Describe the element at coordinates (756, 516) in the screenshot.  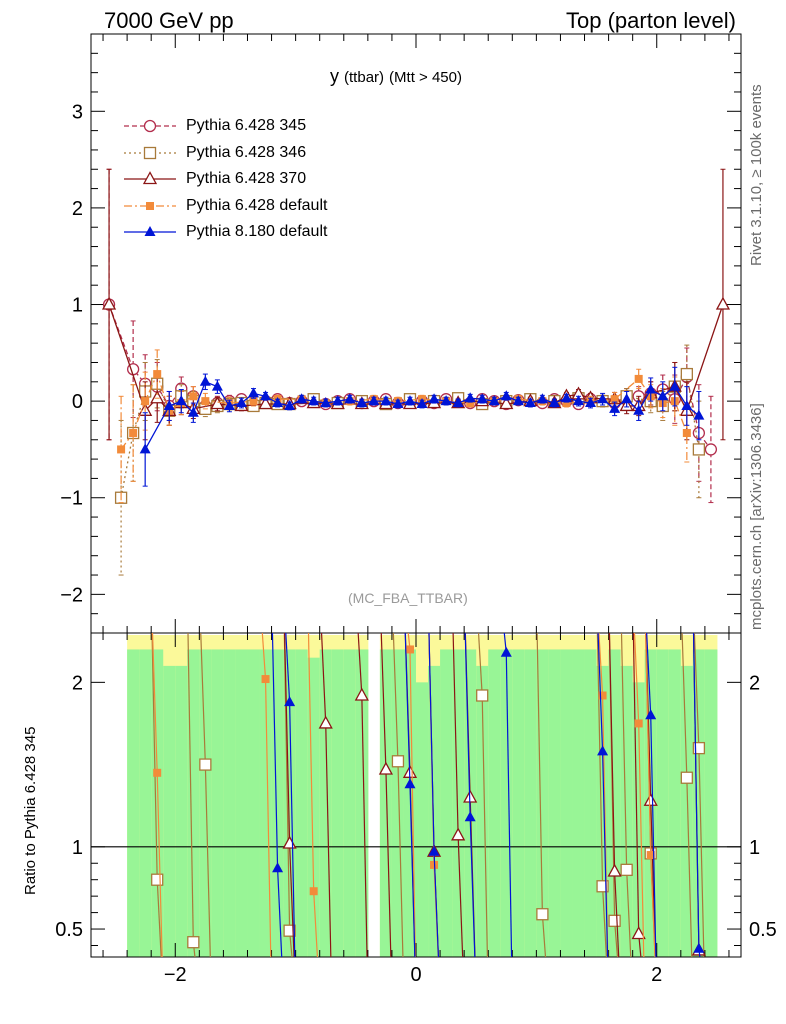
I see `mcplots-label: mcplots.cern.ch [arXiv:1306.3436]` at that location.